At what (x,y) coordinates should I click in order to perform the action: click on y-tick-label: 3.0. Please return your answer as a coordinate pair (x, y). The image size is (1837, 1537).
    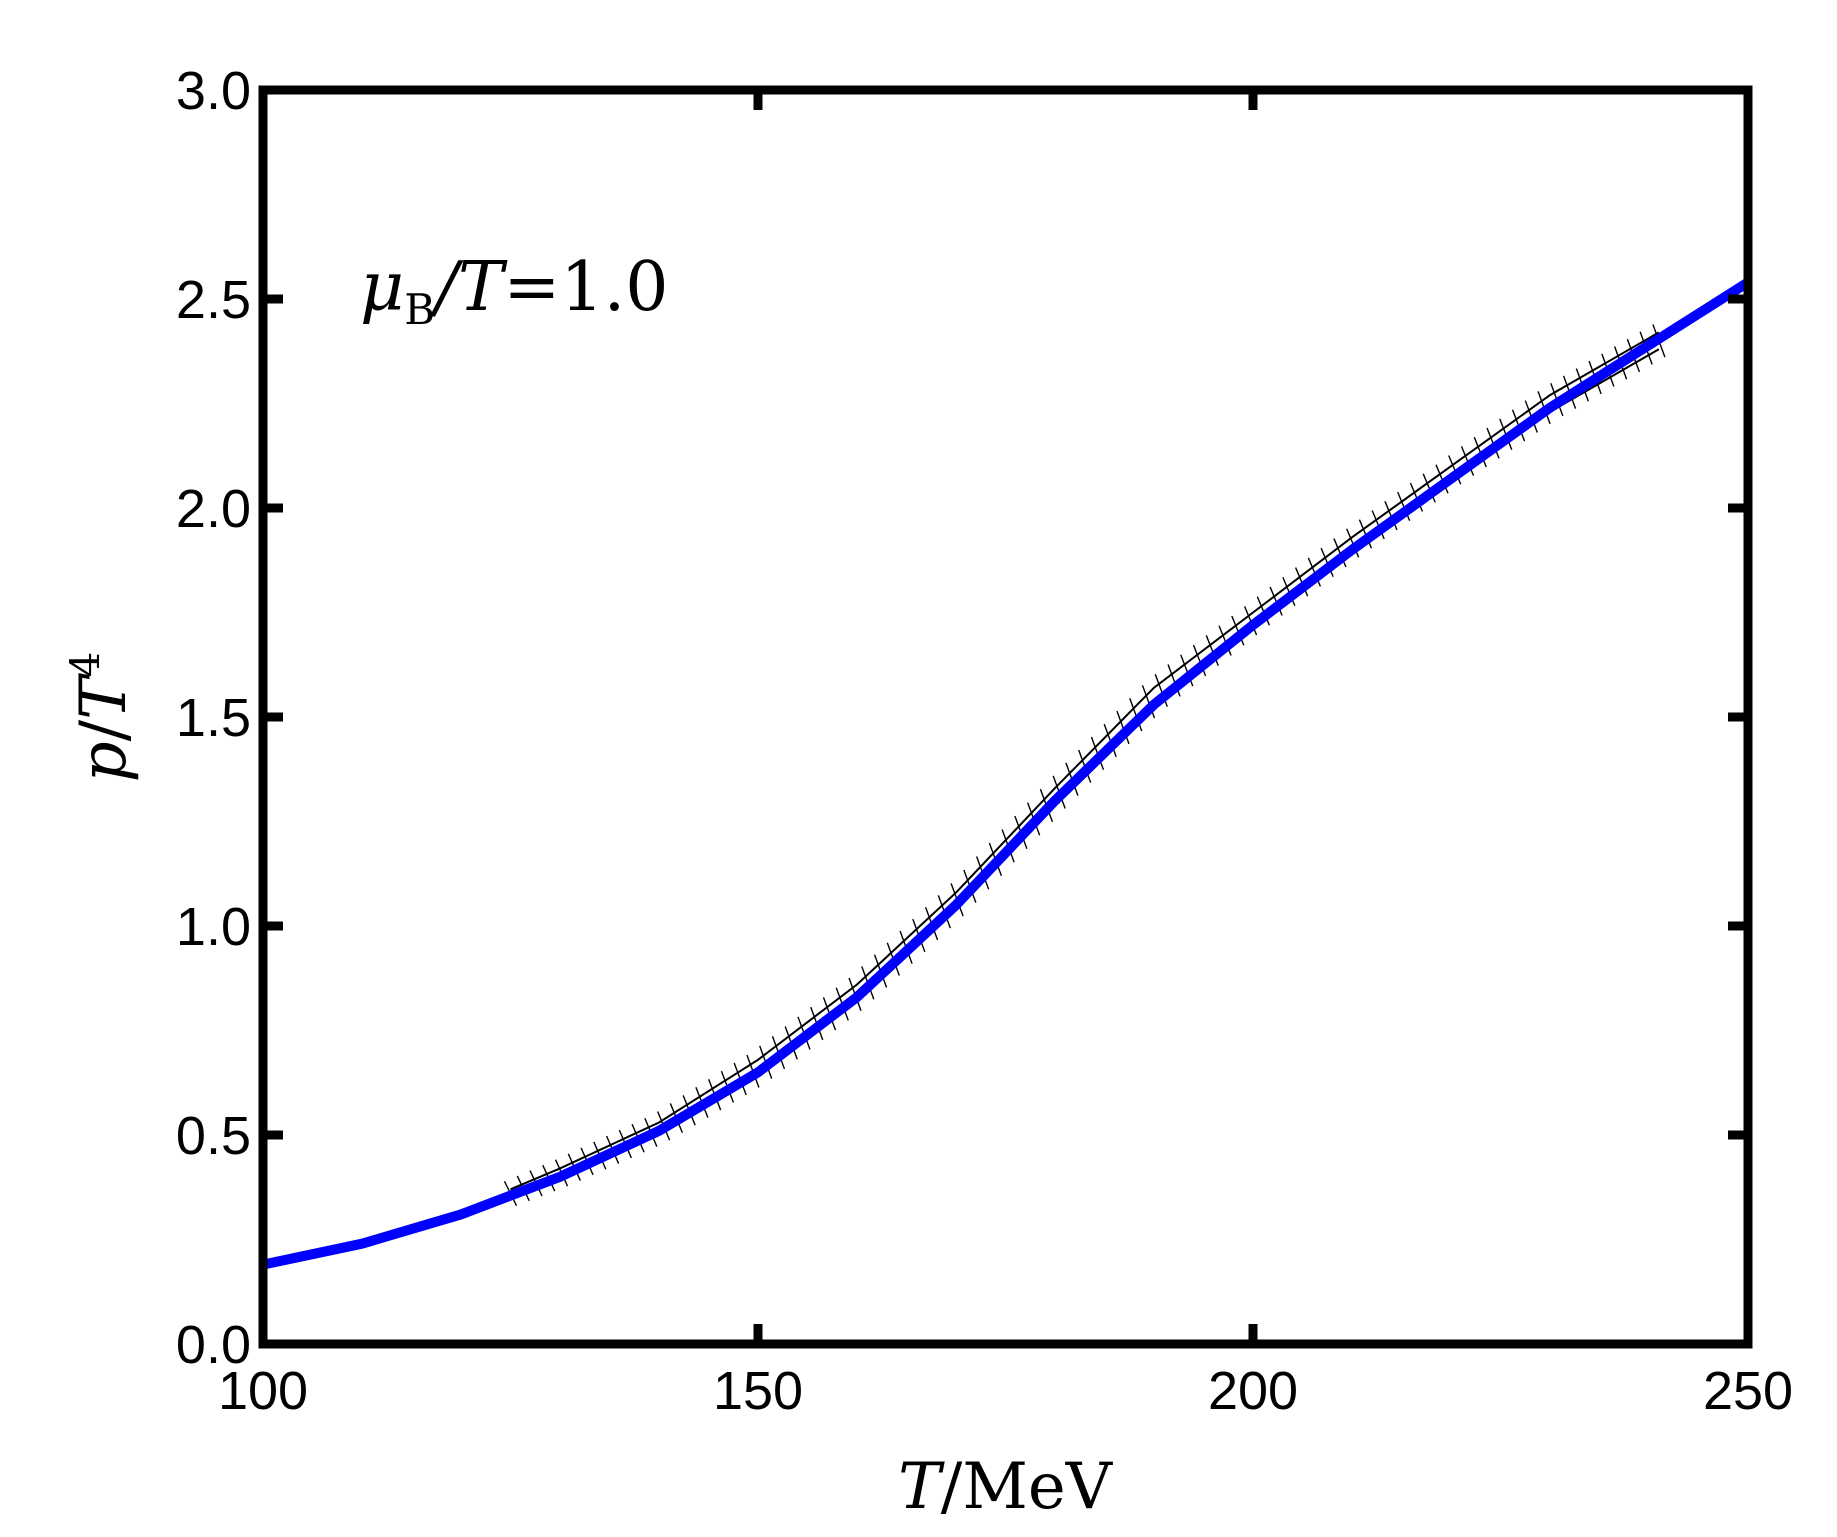
    Looking at the image, I should click on (213, 91).